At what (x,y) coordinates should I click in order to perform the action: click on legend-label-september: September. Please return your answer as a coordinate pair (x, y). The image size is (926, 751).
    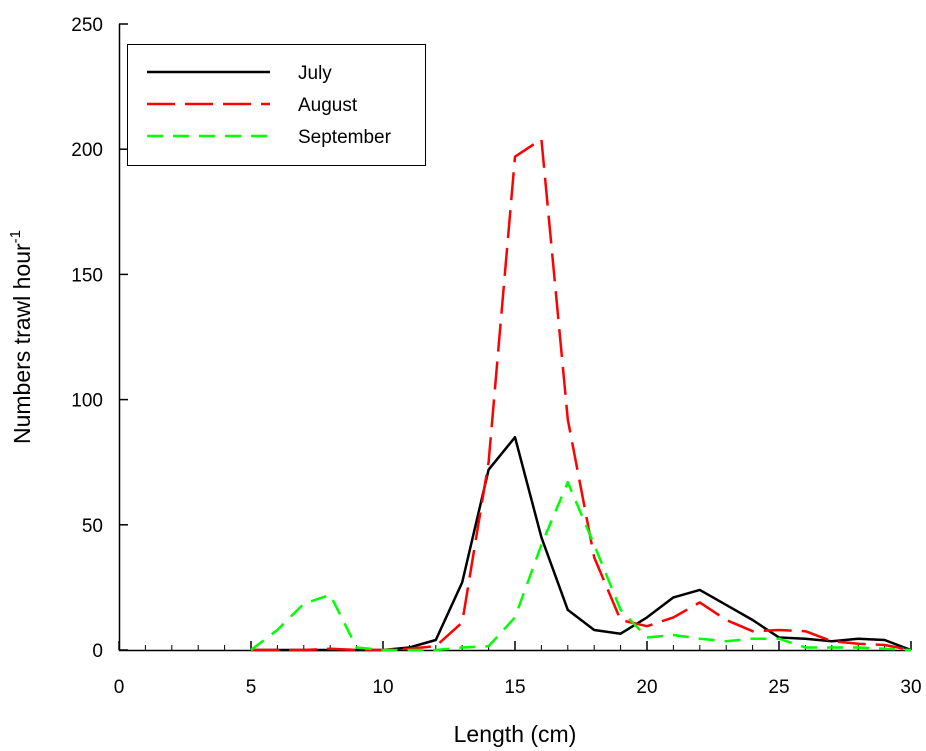
    Looking at the image, I should click on (345, 137).